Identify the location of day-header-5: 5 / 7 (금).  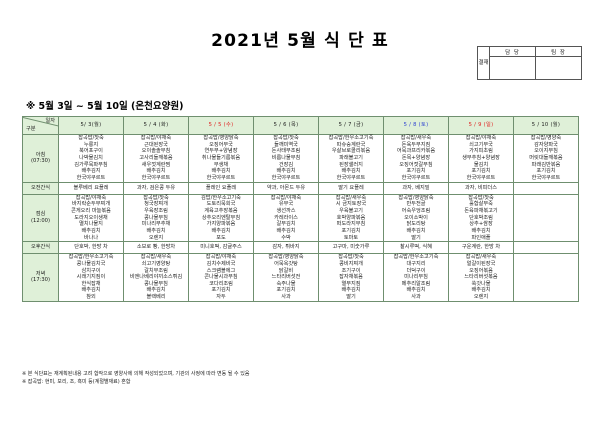
(351, 125).